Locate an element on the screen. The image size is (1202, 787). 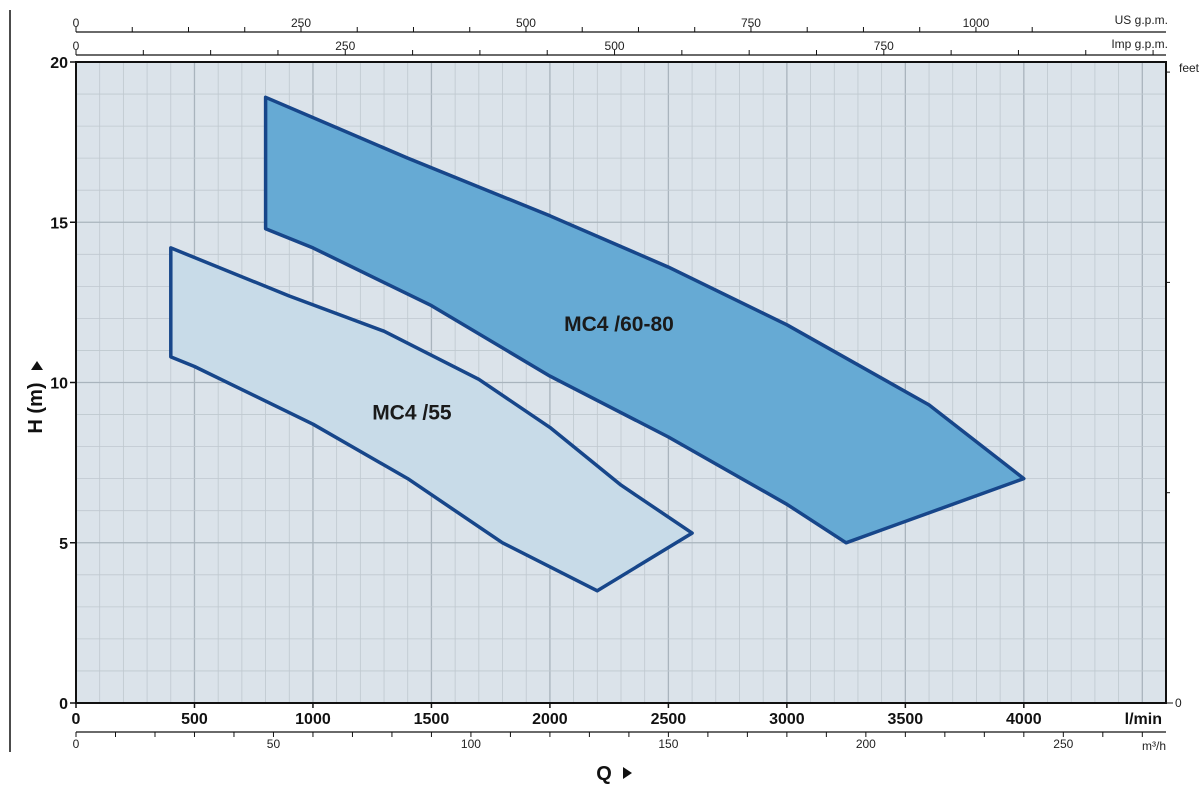
m3h-tick-label: 150 is located at coordinates (668, 744).